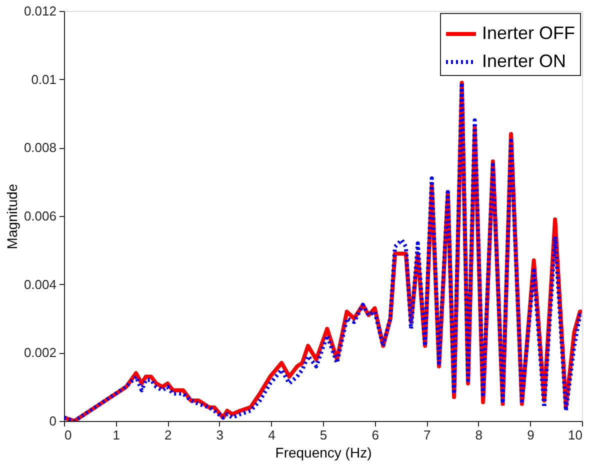 The height and width of the screenshot is (472, 605). Describe the element at coordinates (479, 435) in the screenshot. I see `x-tick-label: 8` at that location.